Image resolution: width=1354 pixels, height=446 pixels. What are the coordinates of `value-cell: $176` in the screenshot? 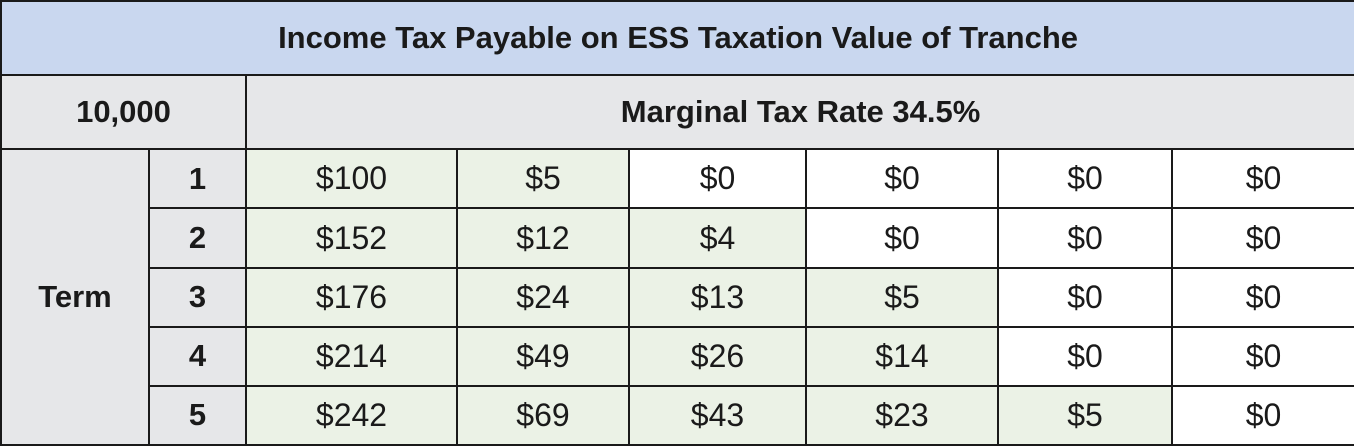 It's located at (351, 297).